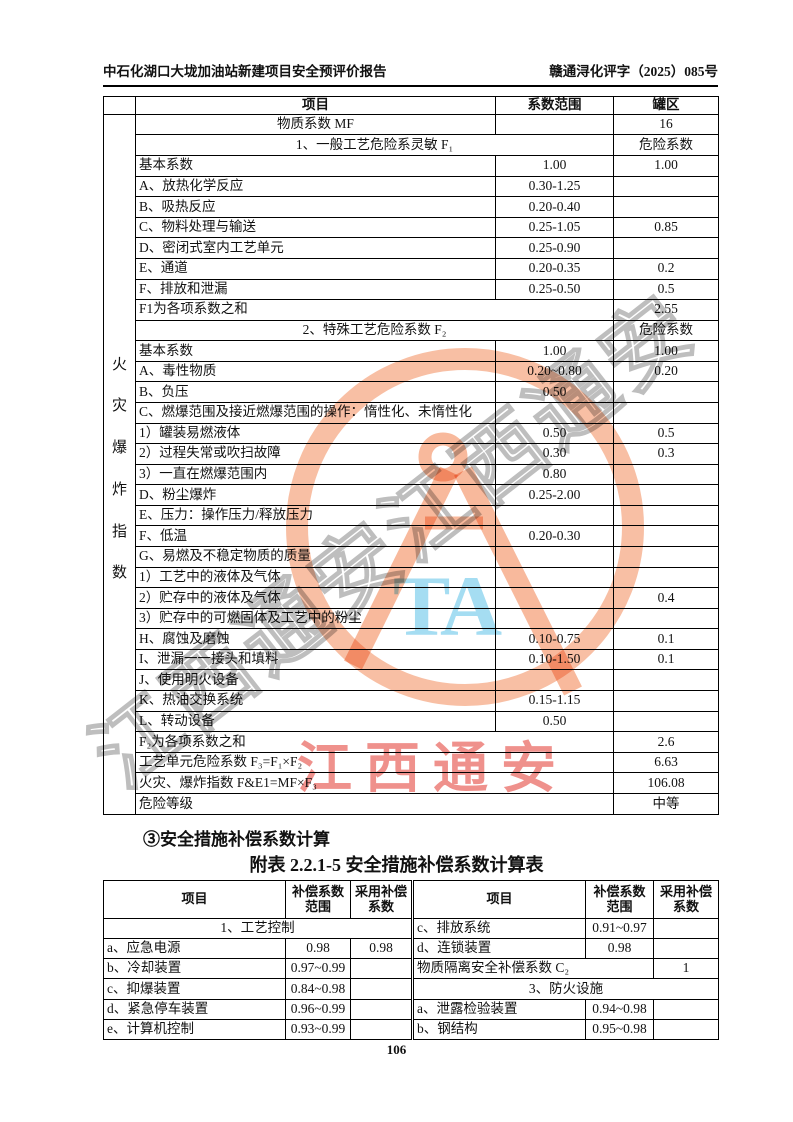 The image size is (793, 1122). Describe the element at coordinates (396, 865) in the screenshot. I see `table2-title: 附表 2.2.1-5 安全措施补偿系数计算表` at that location.